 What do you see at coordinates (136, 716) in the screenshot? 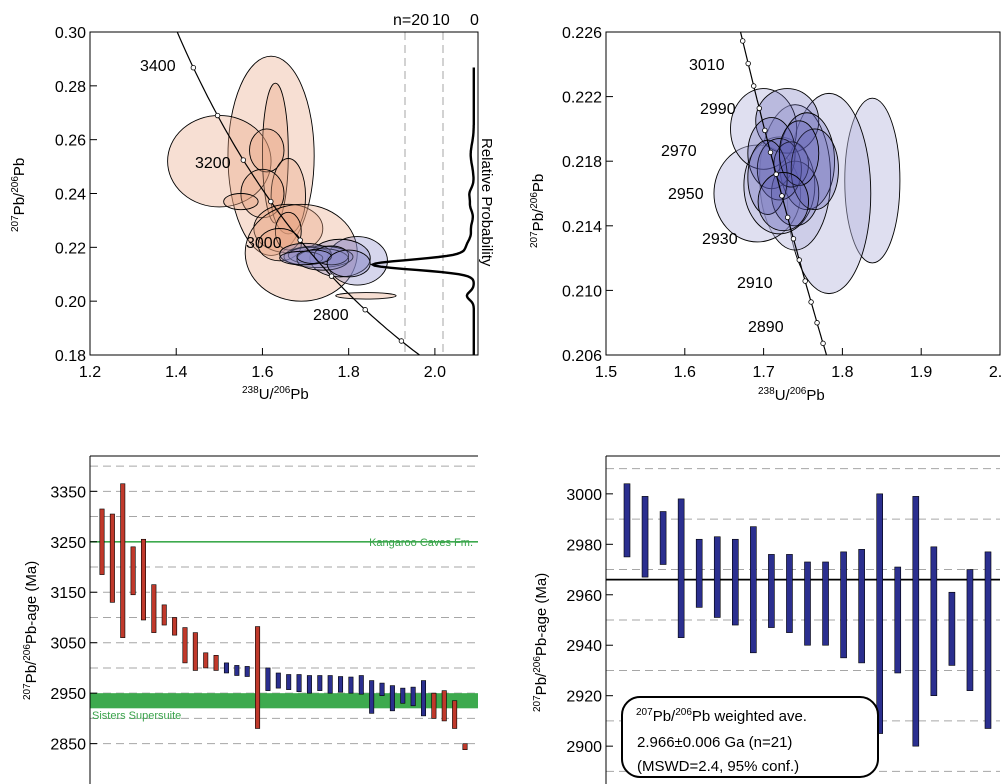
I see `sisters-supersuite-label: Sisters Supersuite` at bounding box center [136, 716].